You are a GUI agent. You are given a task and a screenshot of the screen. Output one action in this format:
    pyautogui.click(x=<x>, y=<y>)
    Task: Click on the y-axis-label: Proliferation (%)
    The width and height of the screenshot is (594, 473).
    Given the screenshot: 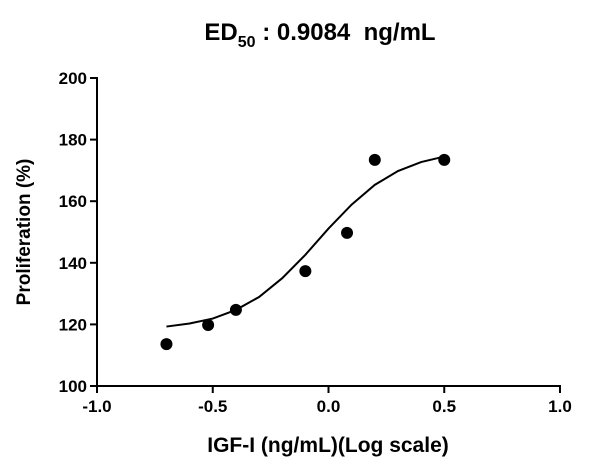 What is the action you would take?
    pyautogui.click(x=24, y=232)
    